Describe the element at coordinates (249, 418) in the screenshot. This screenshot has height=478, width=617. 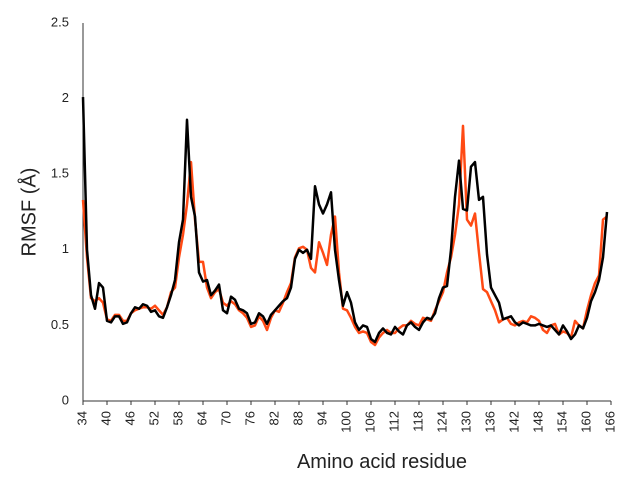
I see `x-tick-label: 76` at that location.